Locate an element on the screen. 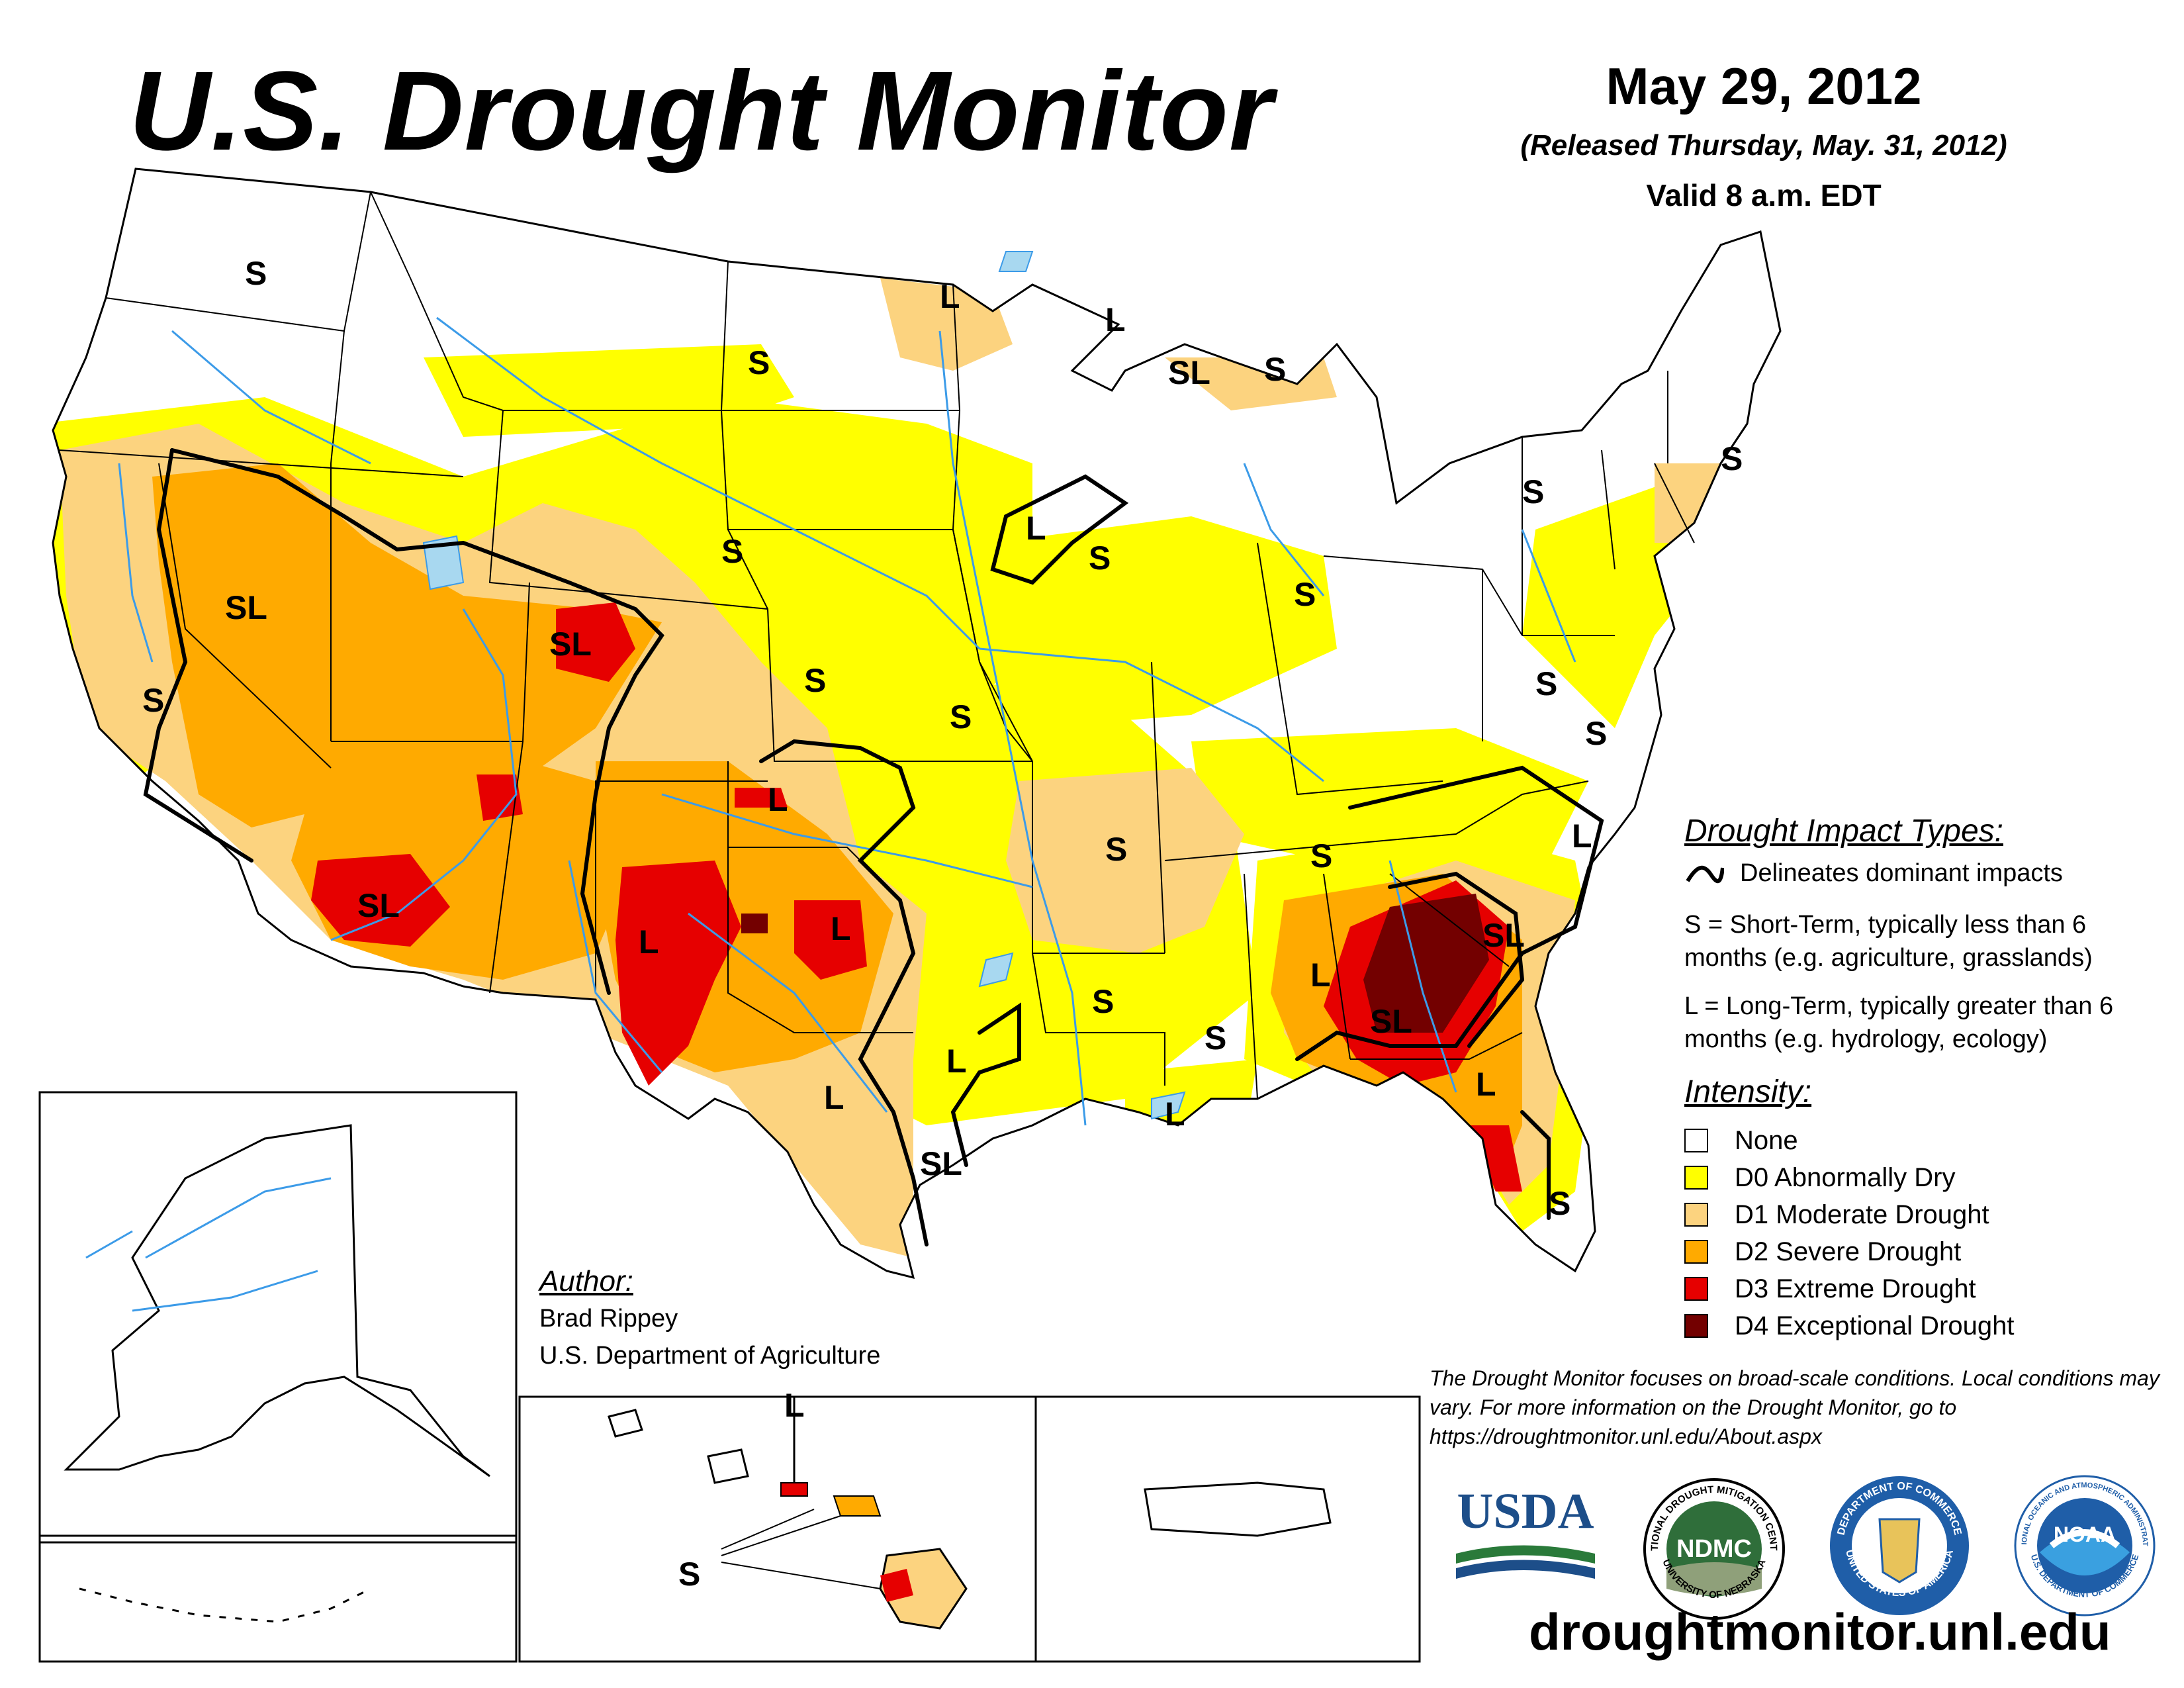 This screenshot has height=1688, width=2184. intensity-legend-item: D0 Abnormally Dry is located at coordinates (1849, 1177).